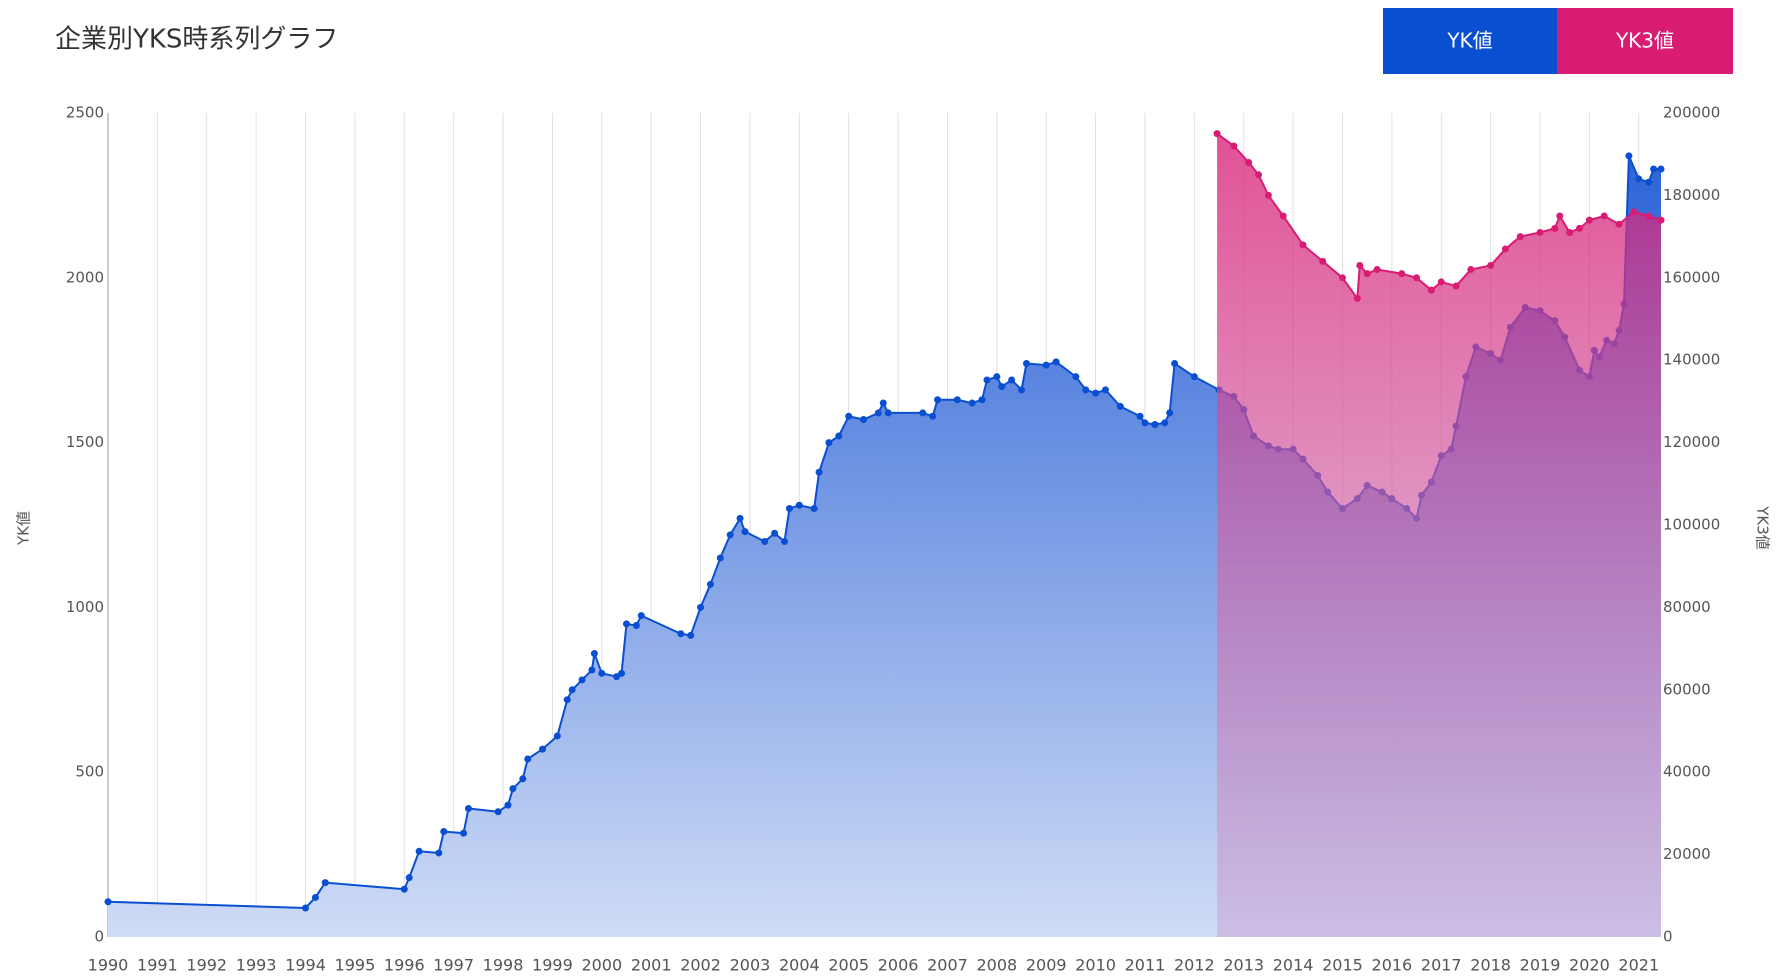 The height and width of the screenshot is (977, 1780). What do you see at coordinates (206, 965) in the screenshot?
I see `x-tick-label: 1992` at bounding box center [206, 965].